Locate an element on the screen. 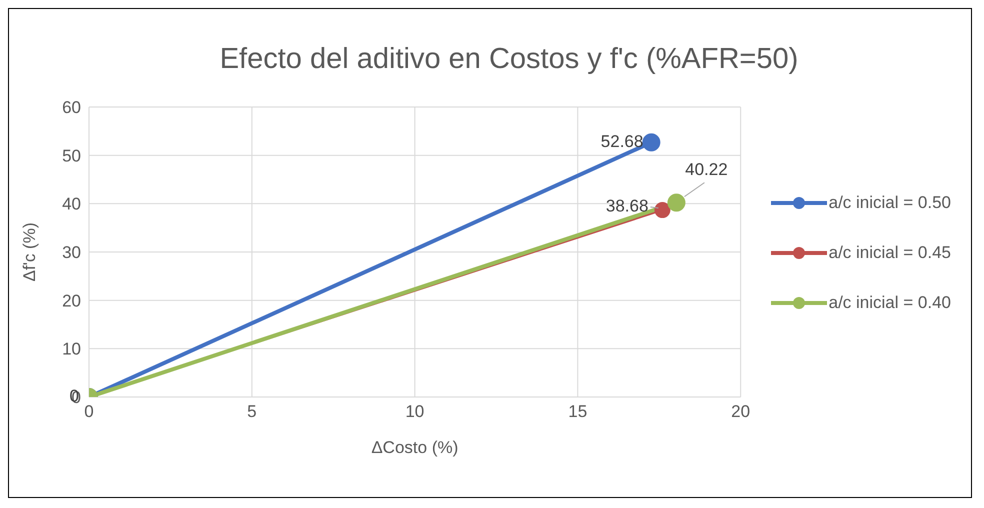 This screenshot has height=508, width=984. data-label: 52.68 is located at coordinates (622, 141).